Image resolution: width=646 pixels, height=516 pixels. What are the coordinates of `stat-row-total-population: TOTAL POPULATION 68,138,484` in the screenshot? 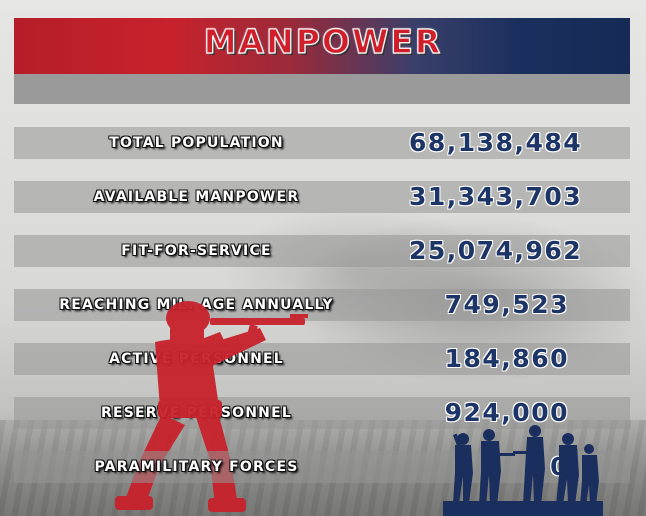 It's located at (322, 143).